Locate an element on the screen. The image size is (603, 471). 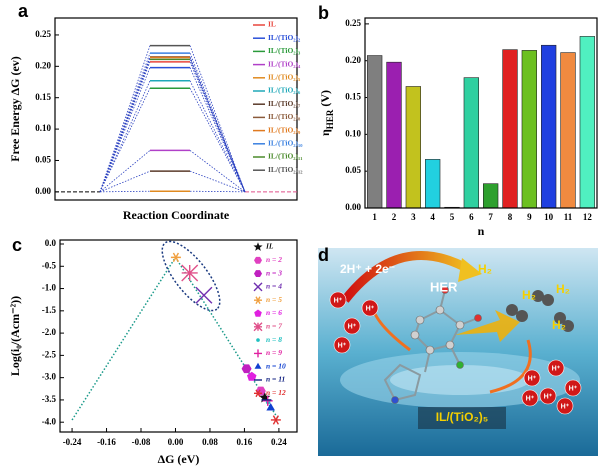
x-tick-label: 0.16 is located at coordinates (245, 442).